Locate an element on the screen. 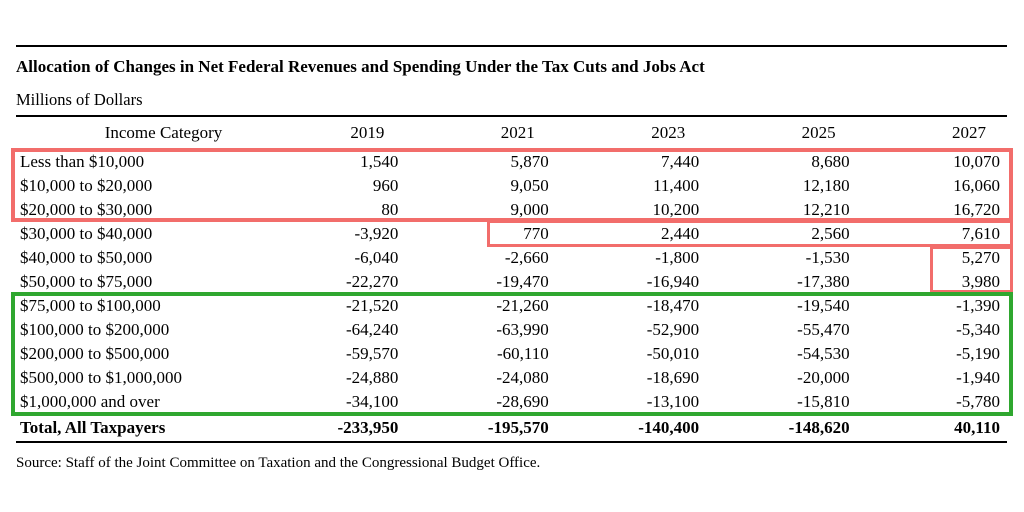 The image size is (1024, 512). value-cell-2023: -13,100 is located at coordinates (673, 401).